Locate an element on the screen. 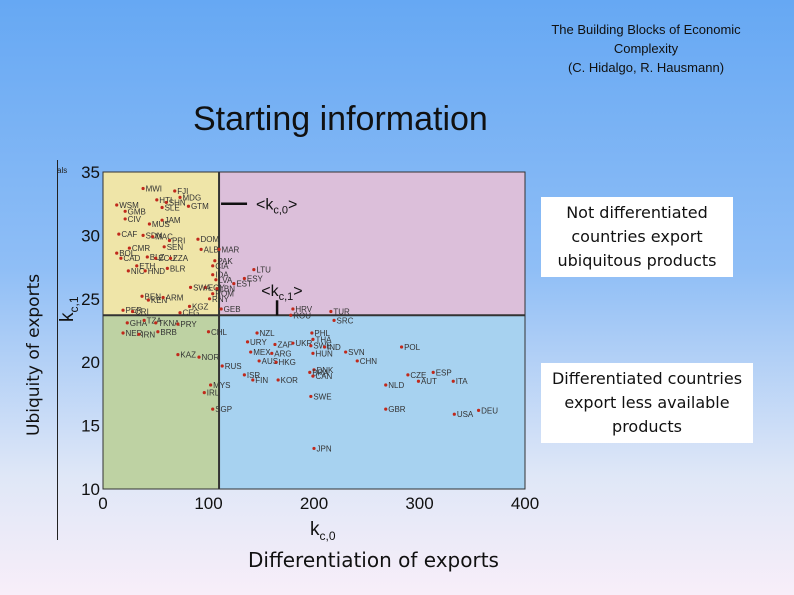 The image size is (794, 595). point-label: MEX is located at coordinates (262, 352).